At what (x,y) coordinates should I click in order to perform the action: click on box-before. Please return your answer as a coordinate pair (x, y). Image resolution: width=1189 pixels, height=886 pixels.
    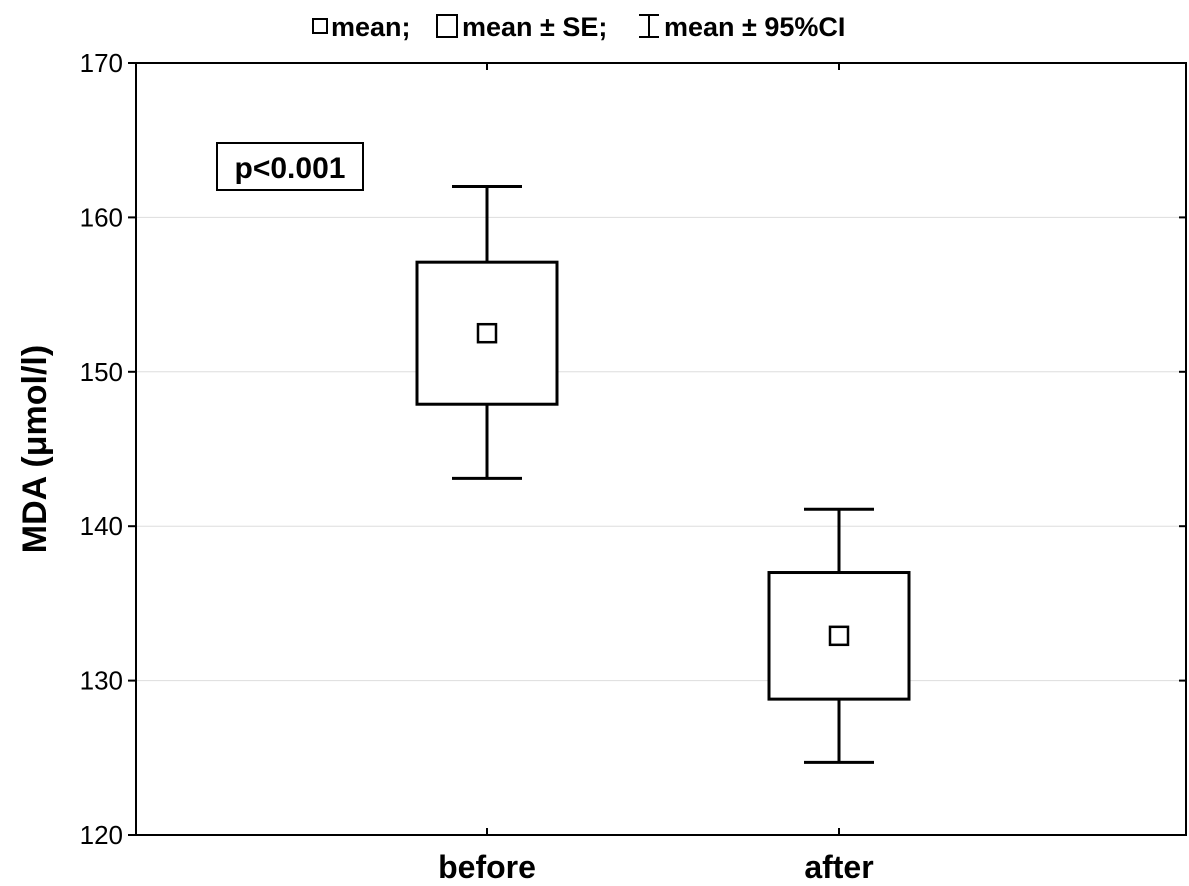
    Looking at the image, I should click on (487, 332).